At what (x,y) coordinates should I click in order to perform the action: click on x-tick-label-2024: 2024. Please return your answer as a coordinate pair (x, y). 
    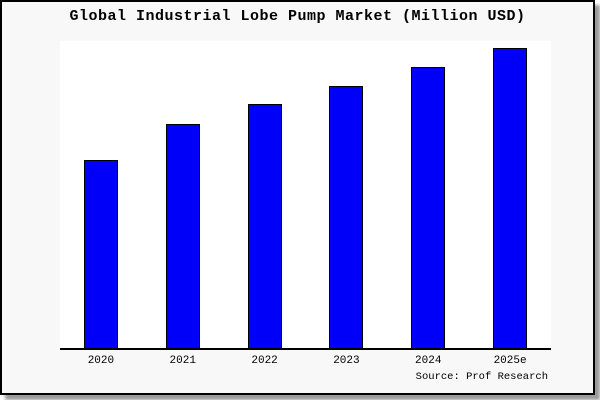
    Looking at the image, I should click on (428, 361).